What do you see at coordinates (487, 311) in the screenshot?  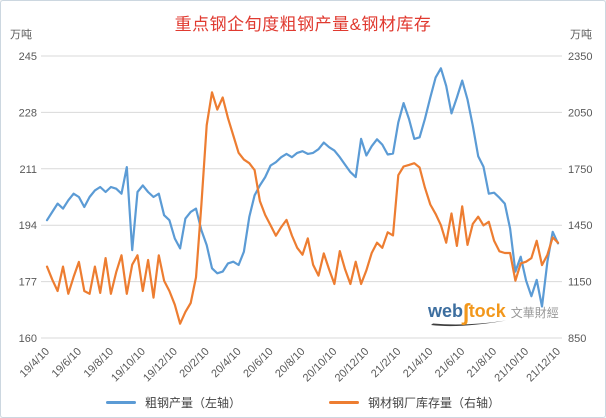 I see `watermark-tock-text: tock` at bounding box center [487, 311].